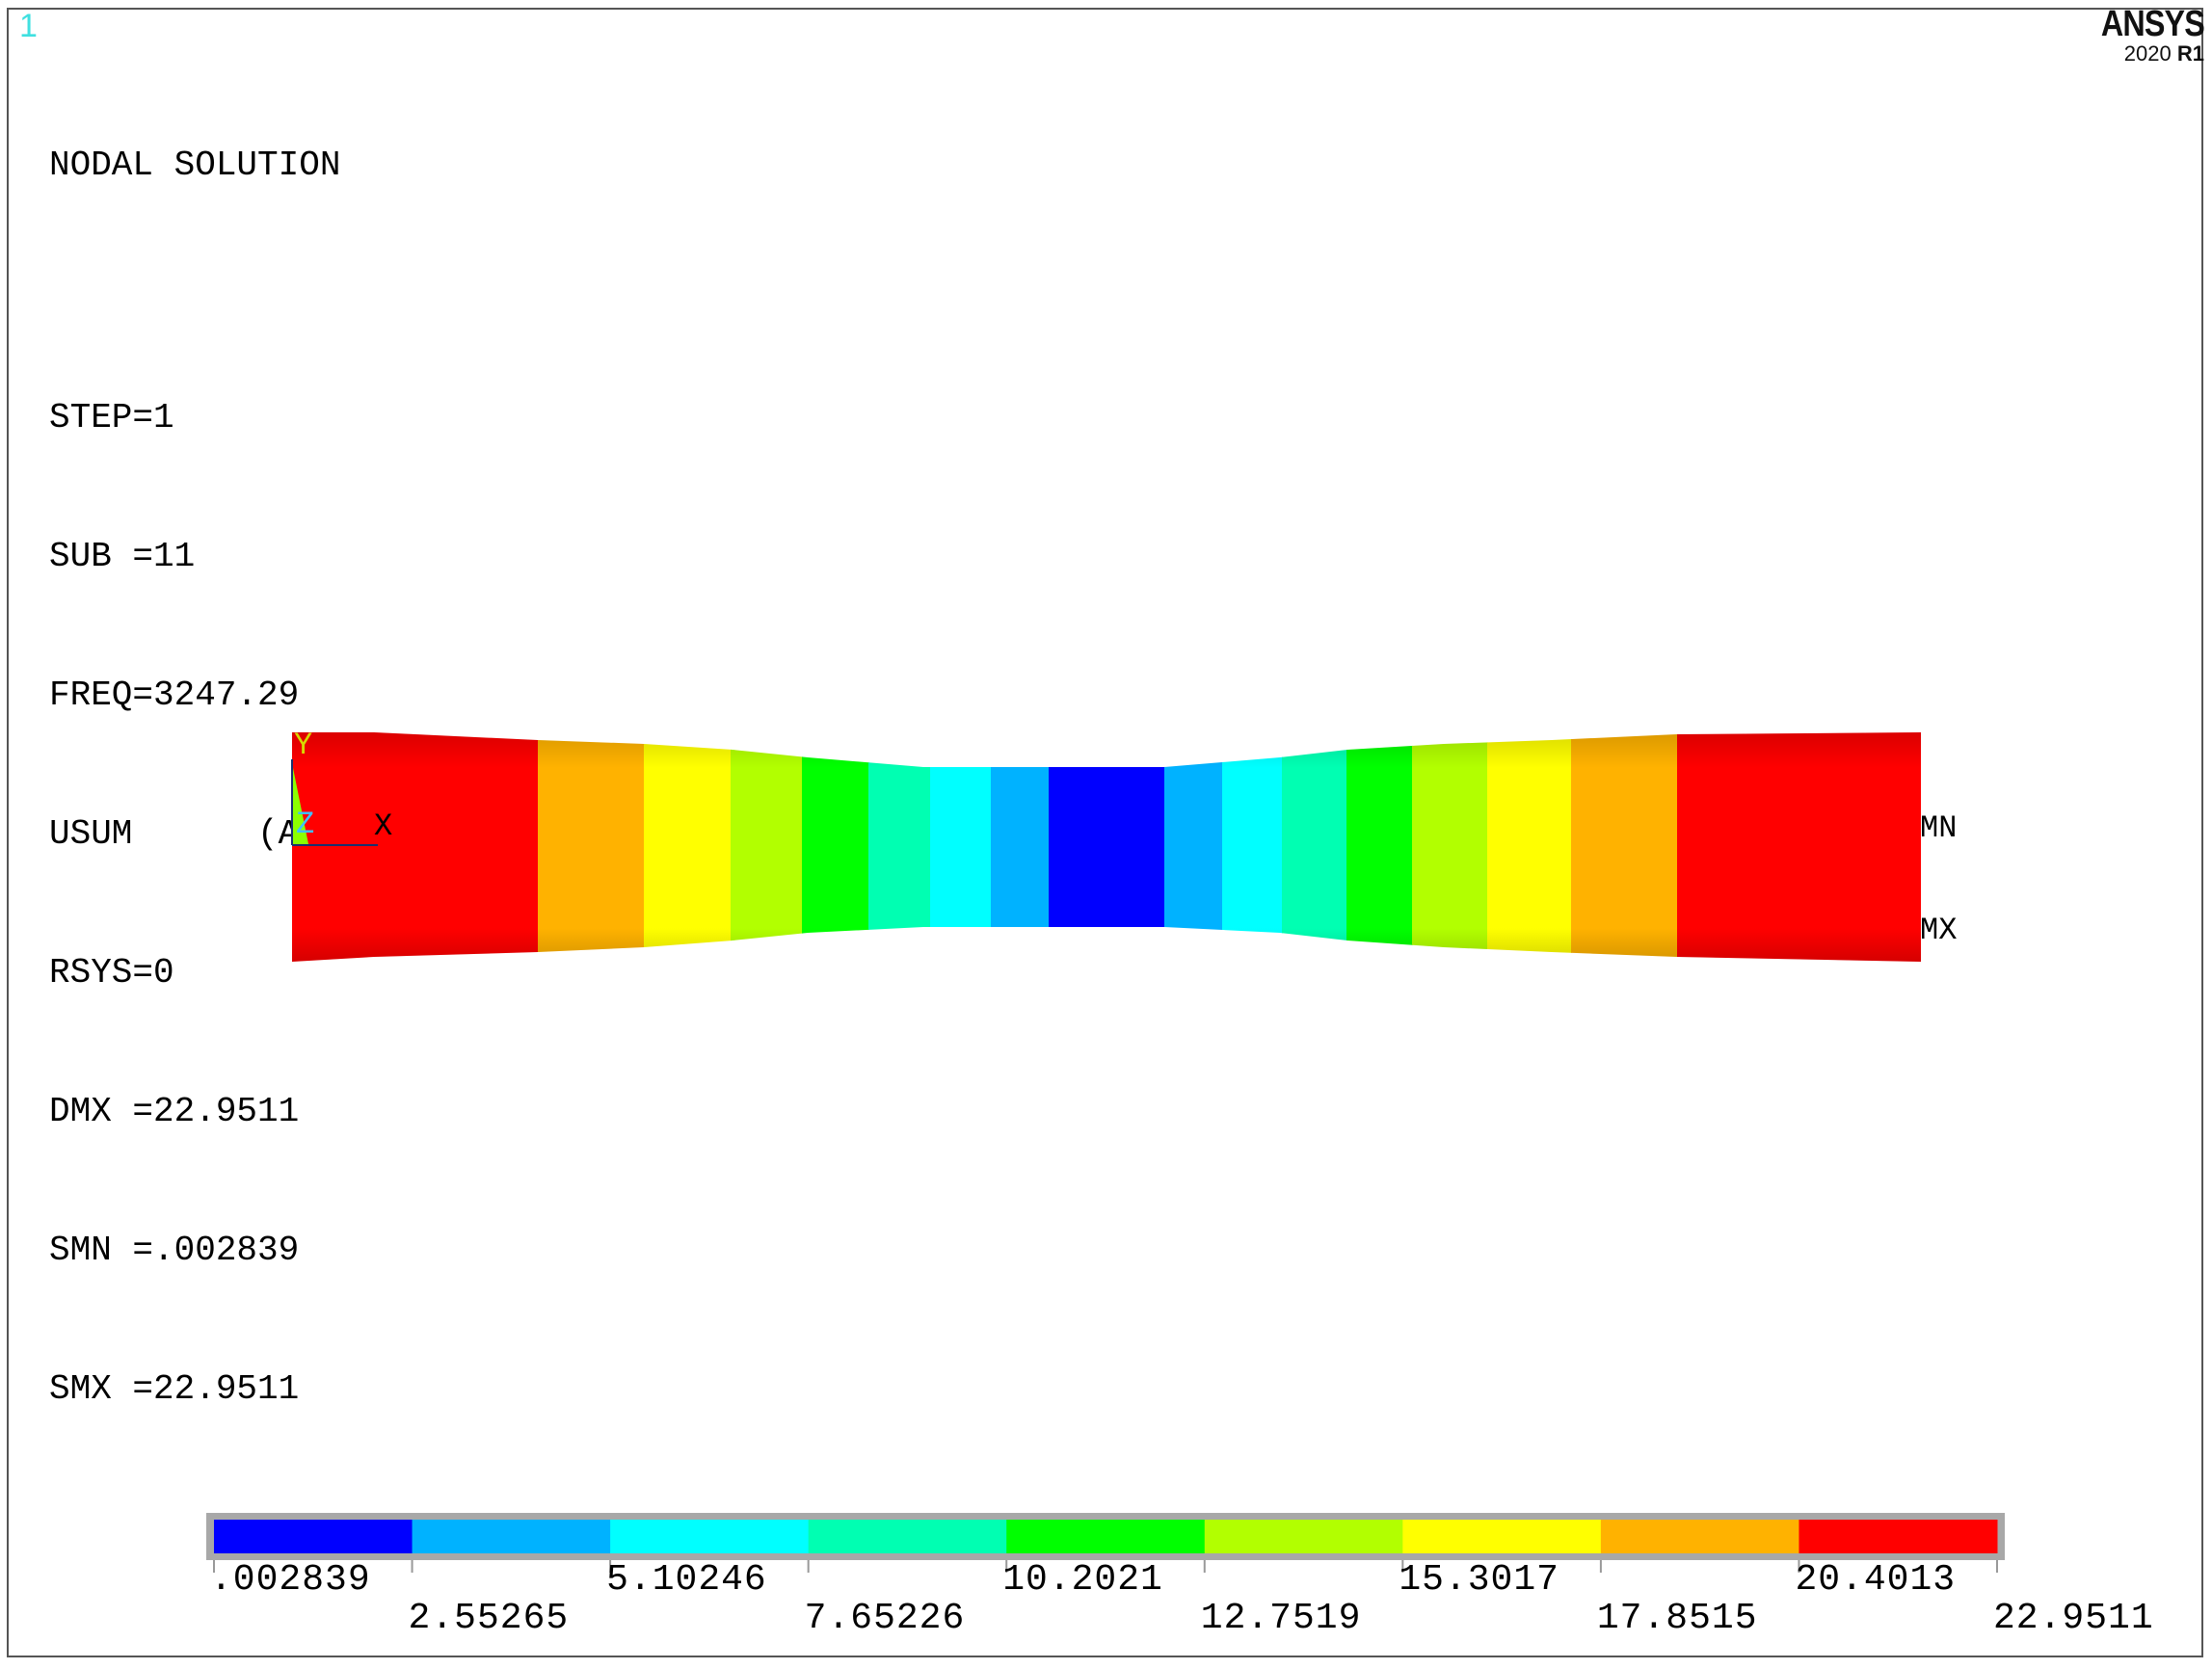  I want to click on legend-value: 17.8515, so click(1677, 1619).